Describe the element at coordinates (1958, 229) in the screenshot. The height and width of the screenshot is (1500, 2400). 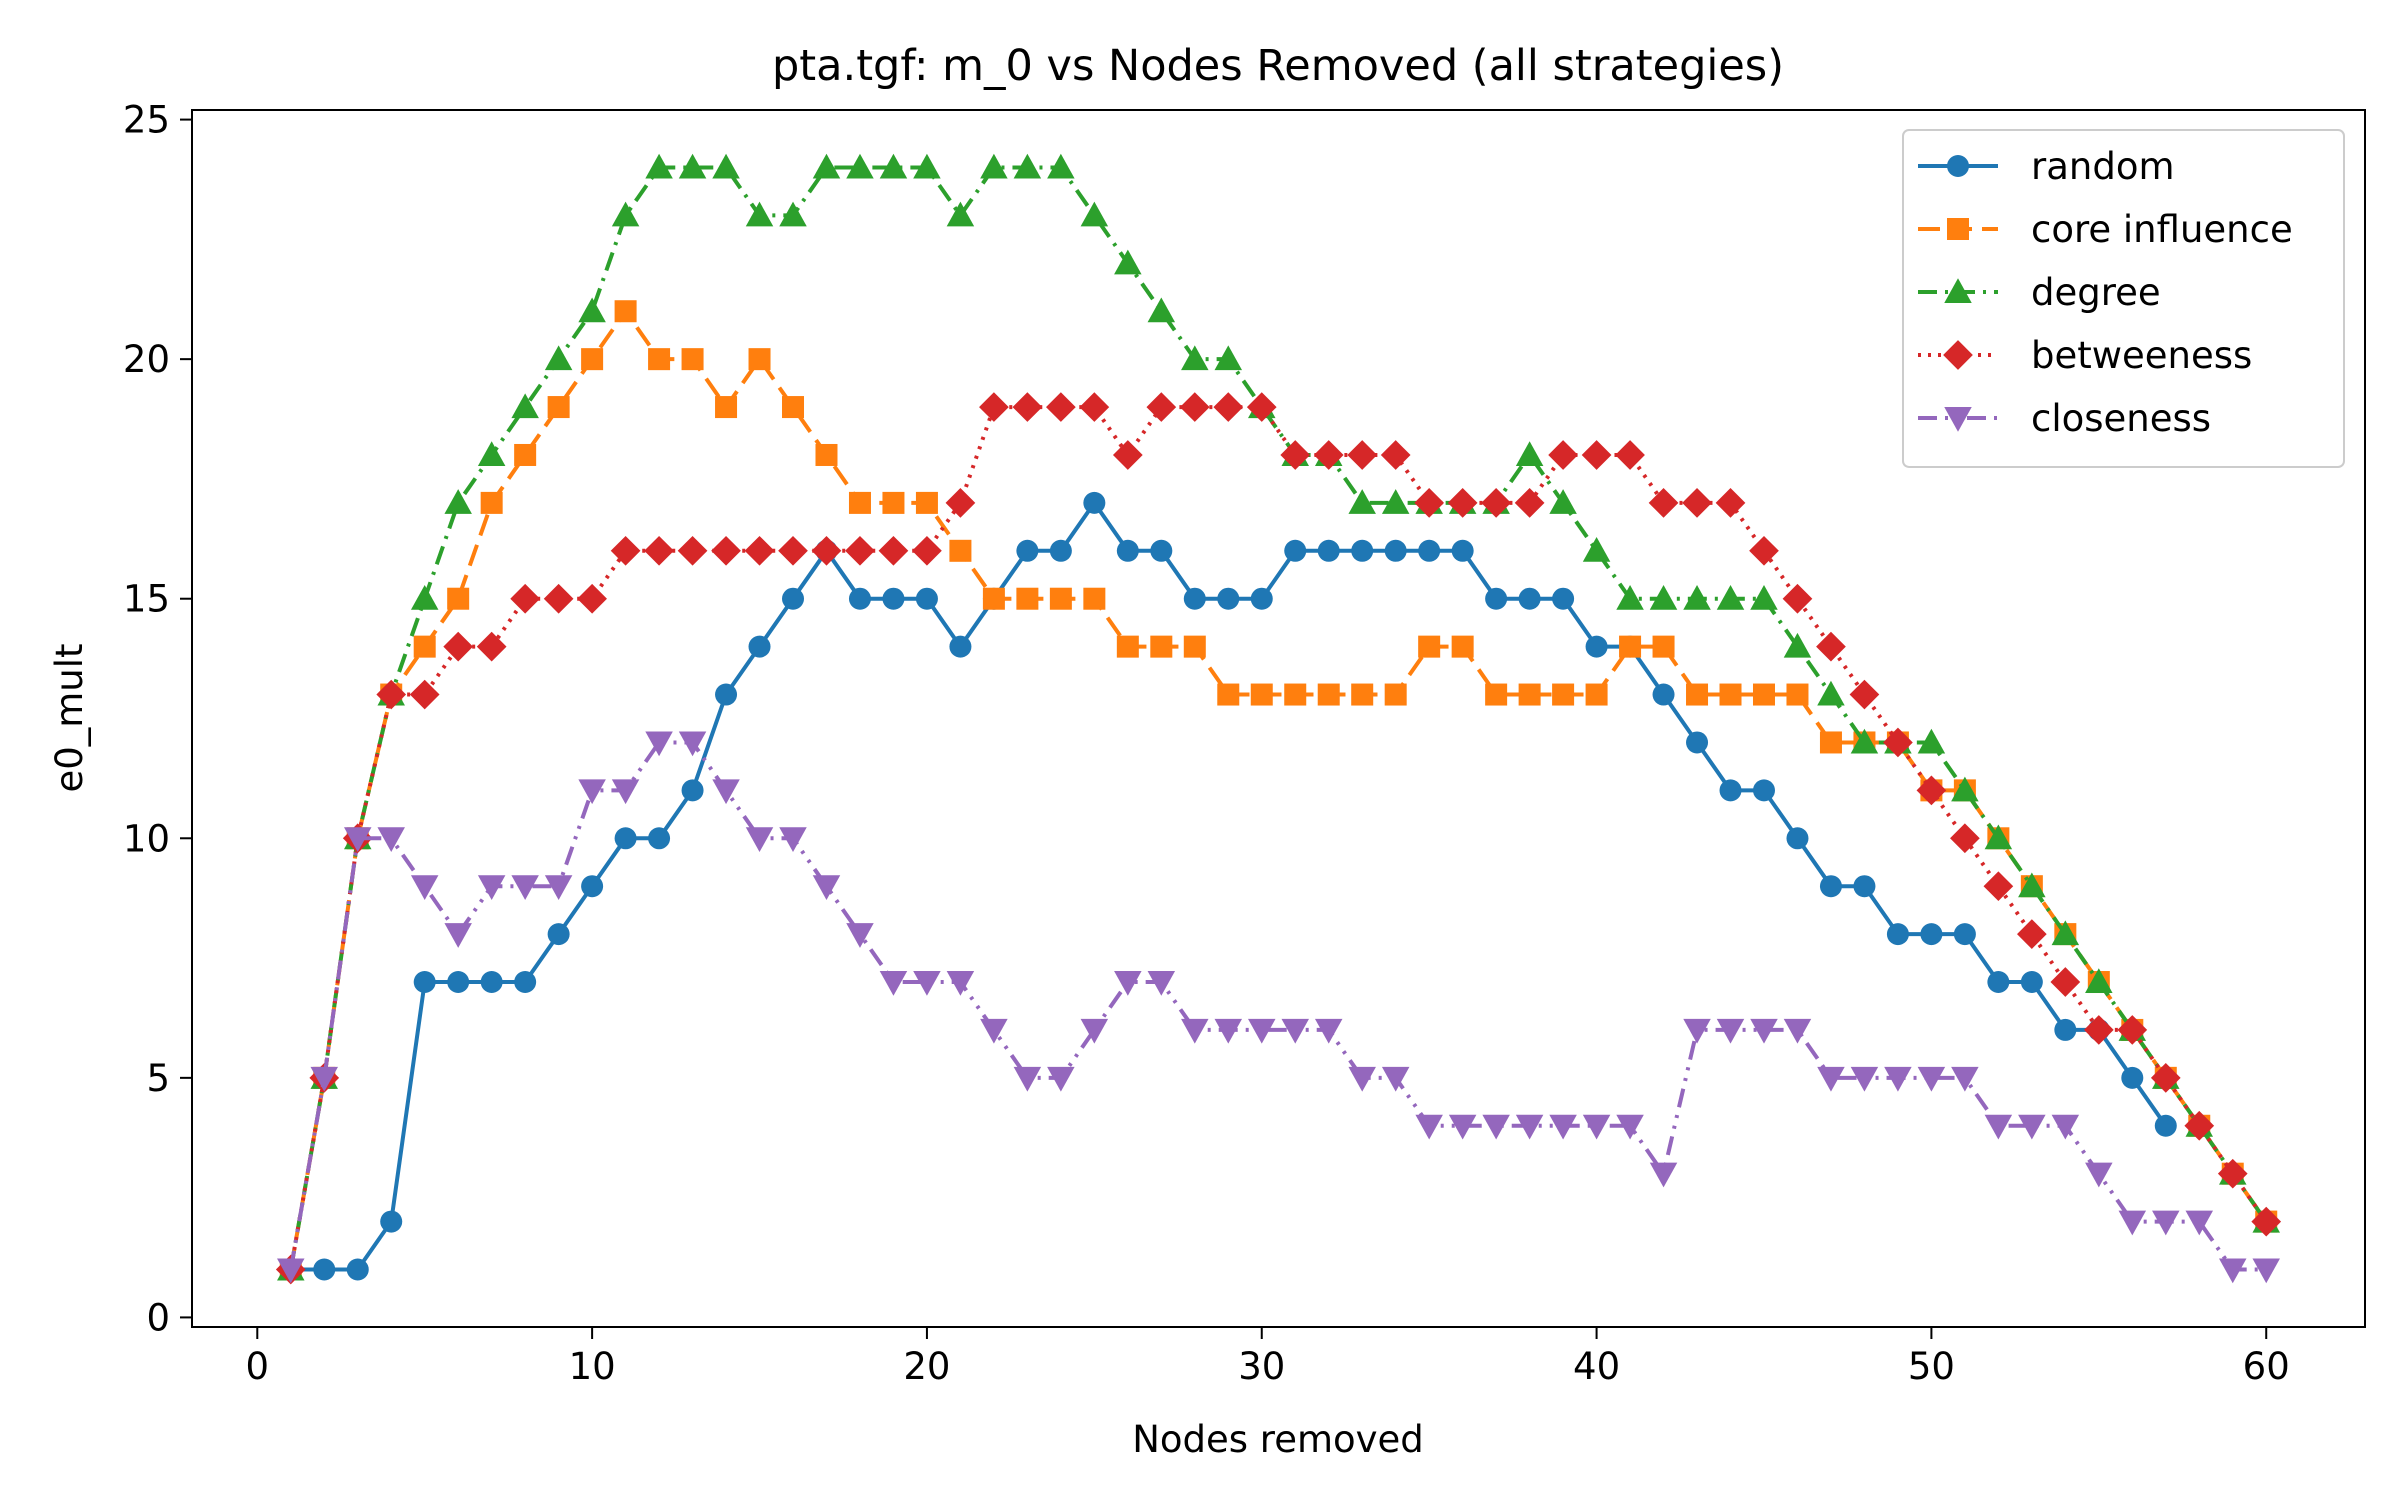
I see `legend-marker-core-influence` at that location.